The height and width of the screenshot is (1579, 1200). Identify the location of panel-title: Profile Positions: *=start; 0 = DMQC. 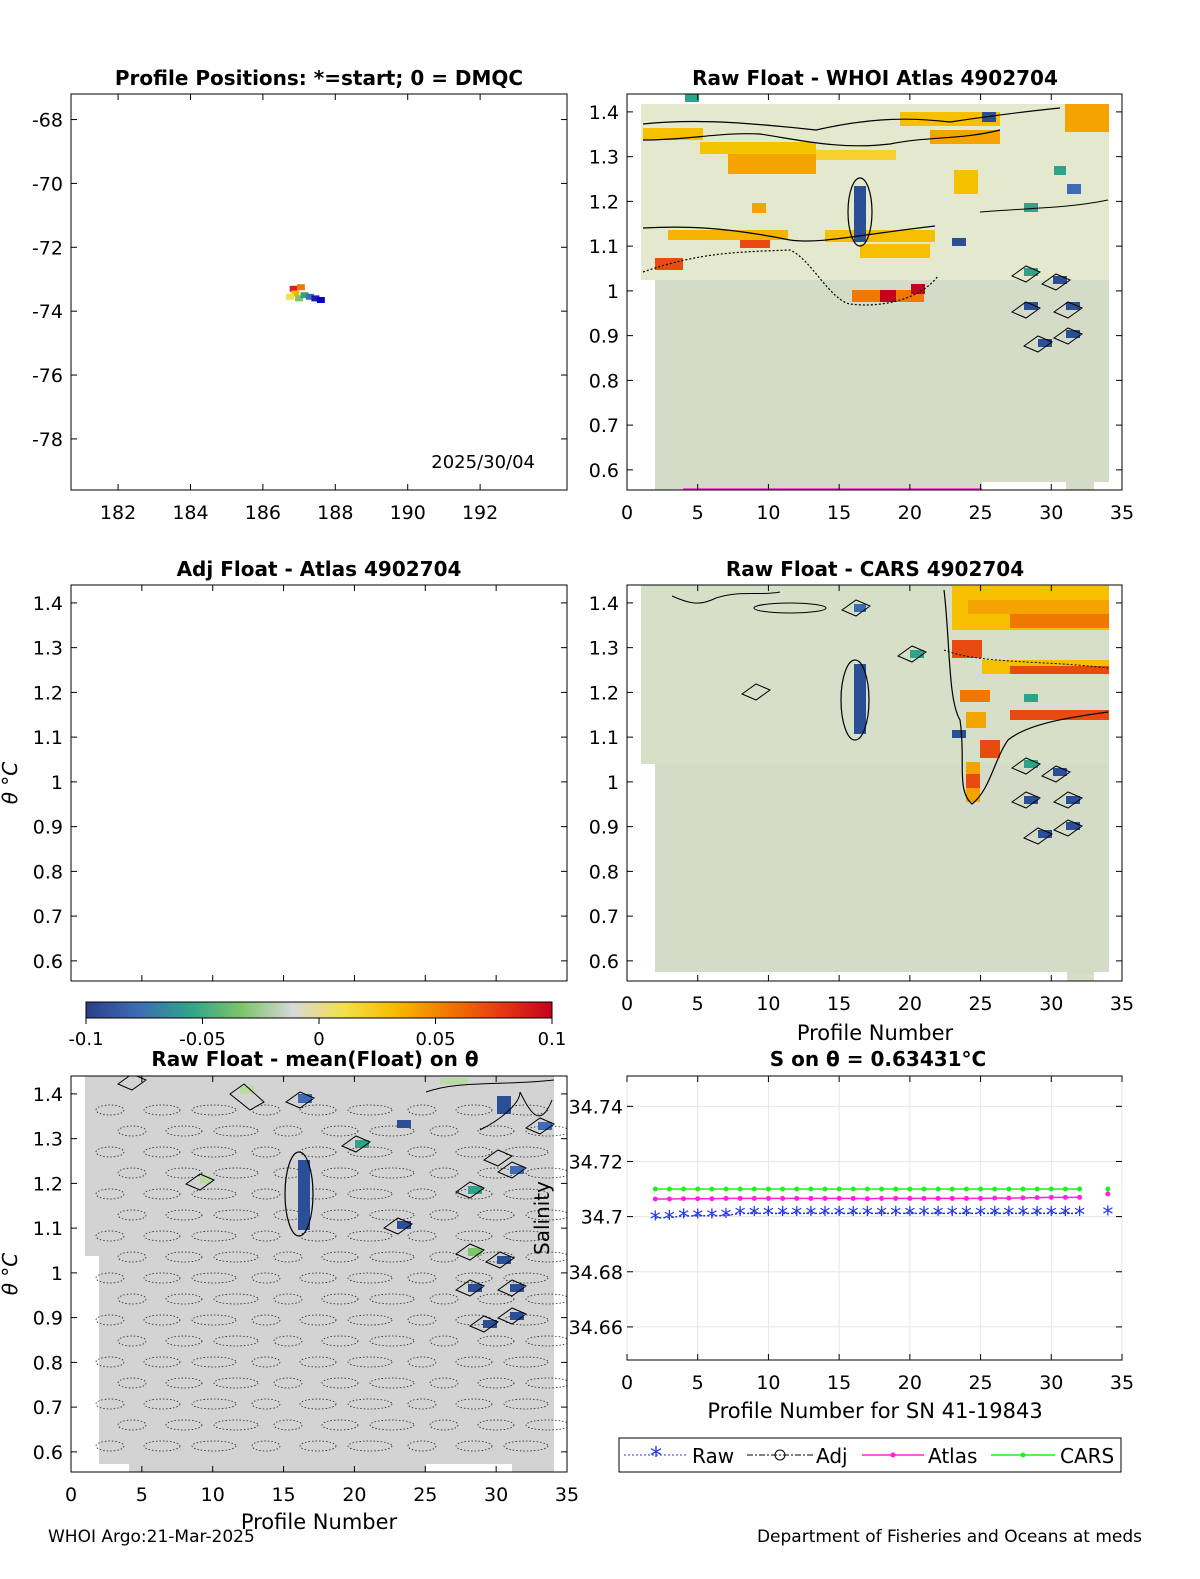
(319, 78).